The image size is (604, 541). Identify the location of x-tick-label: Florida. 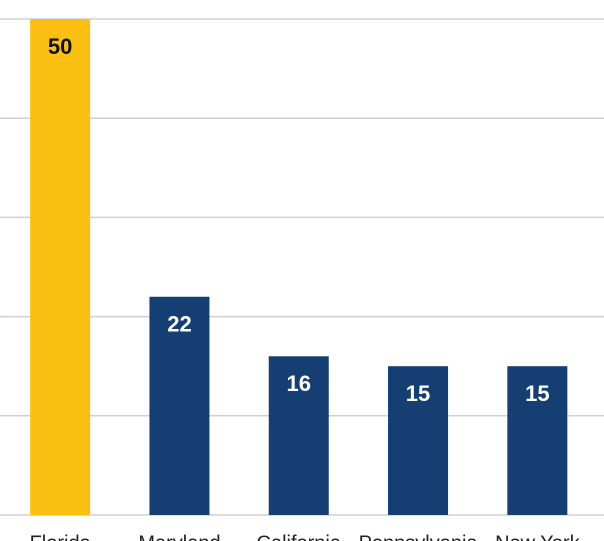
(61, 537).